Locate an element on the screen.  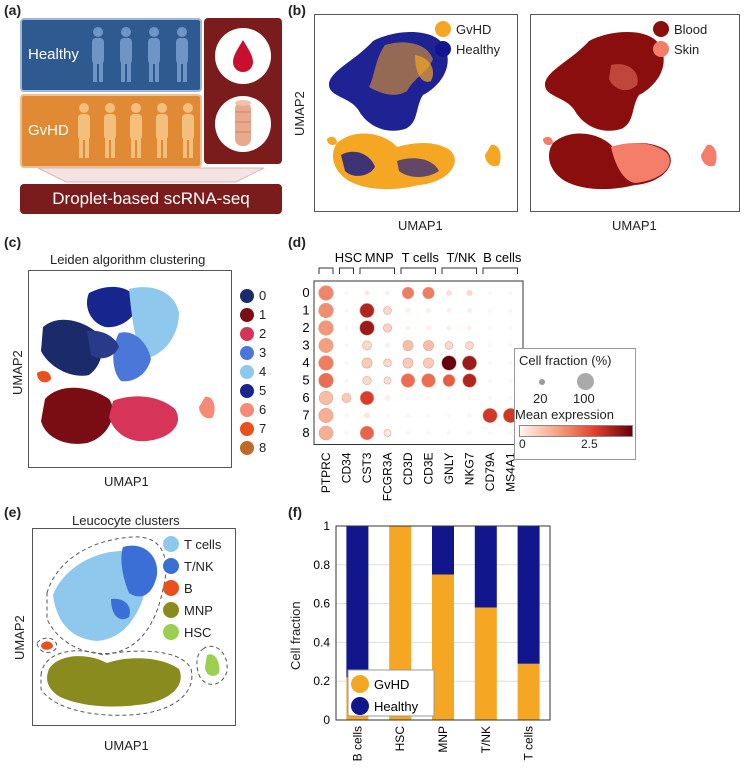
legend-label: 6 is located at coordinates (263, 409).